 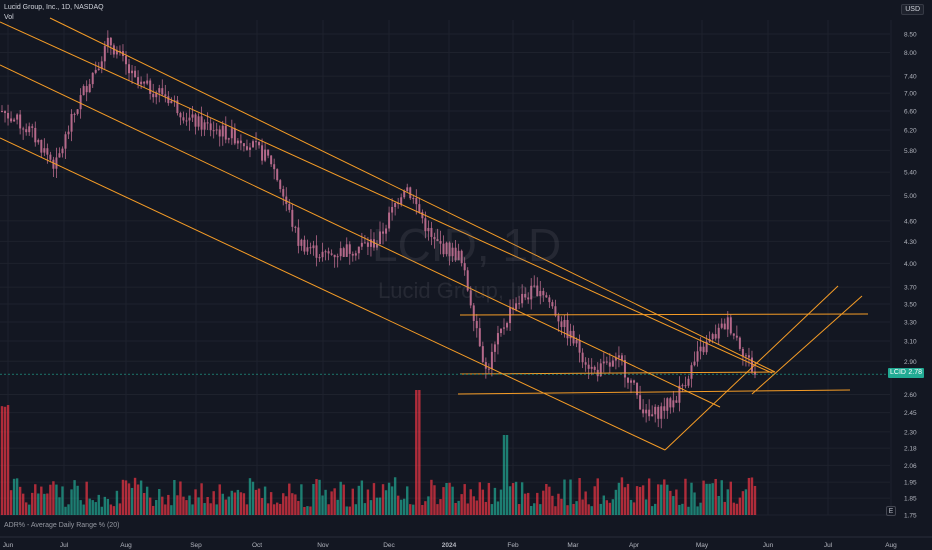 What do you see at coordinates (54, 7) in the screenshot?
I see `symbol-title: Lucid Group, Inc., 1D, NASDAQ` at bounding box center [54, 7].